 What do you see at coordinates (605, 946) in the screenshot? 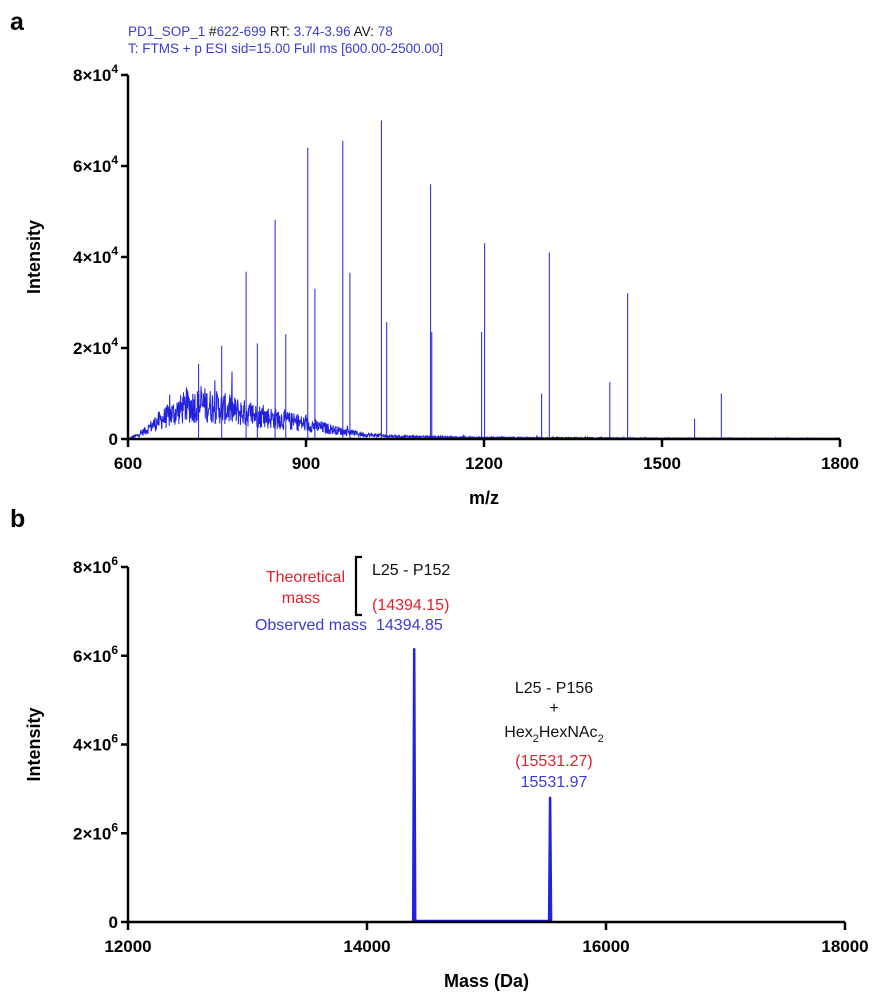
I see `chart-b-x-tick-label: 16000` at bounding box center [605, 946].